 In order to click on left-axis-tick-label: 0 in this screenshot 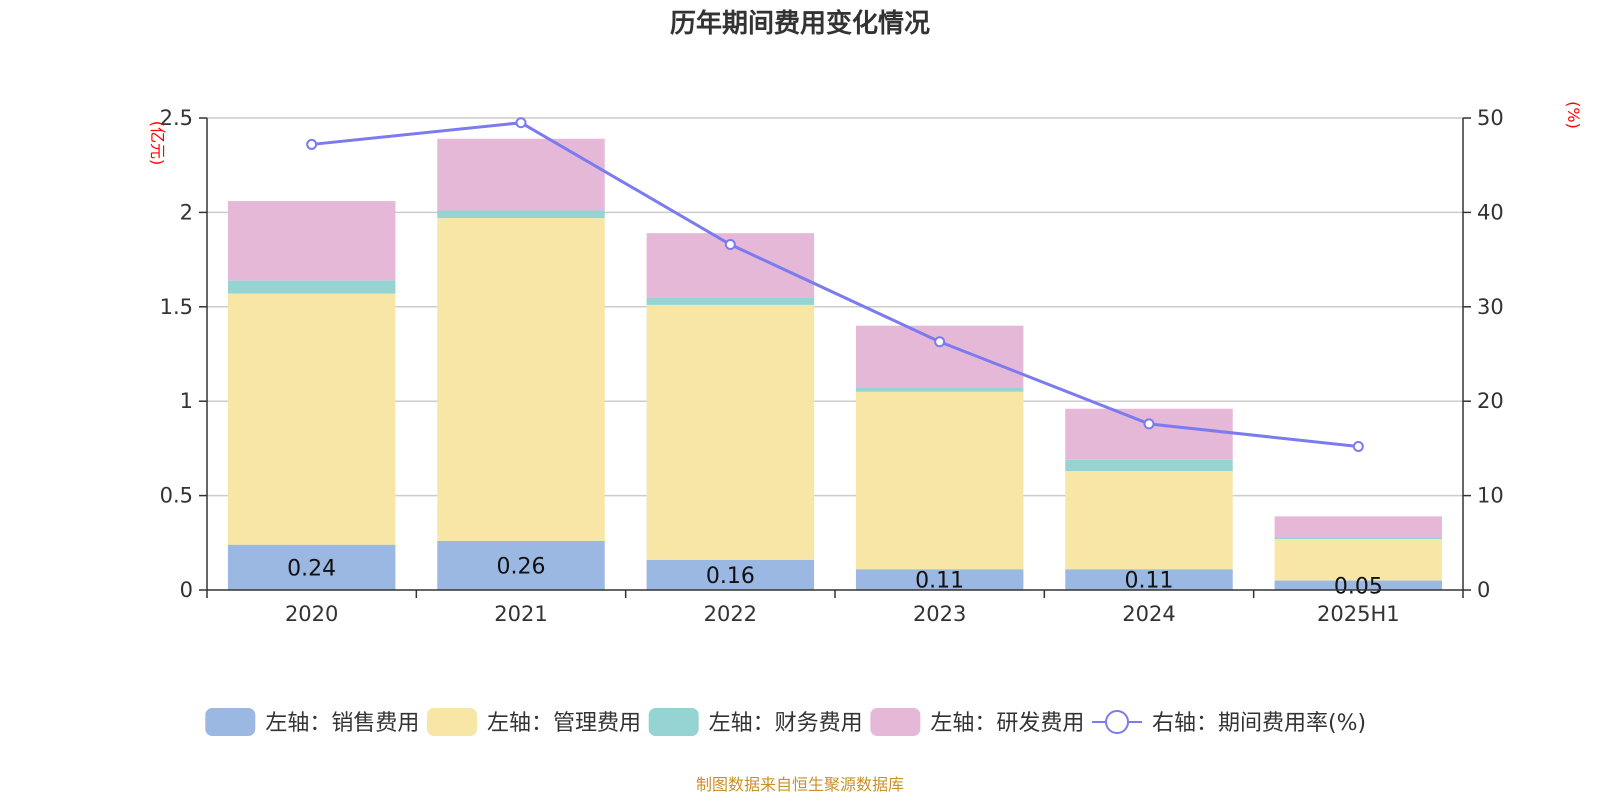, I will do `click(186, 590)`.